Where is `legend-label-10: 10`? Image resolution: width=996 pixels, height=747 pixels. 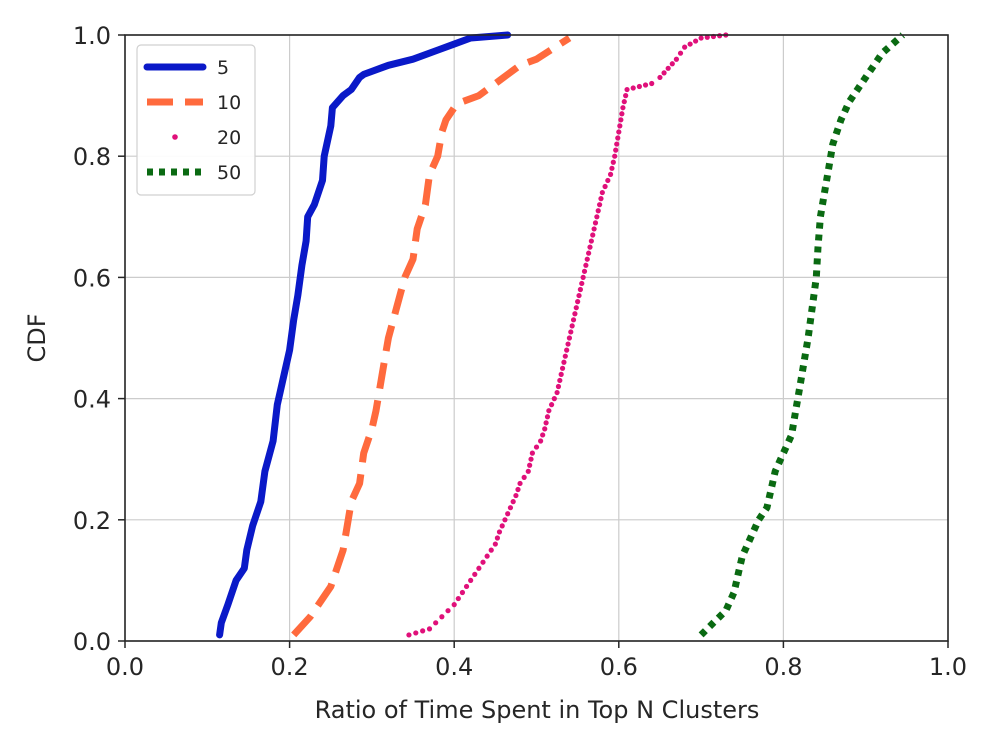 legend-label-10: 10 is located at coordinates (229, 103).